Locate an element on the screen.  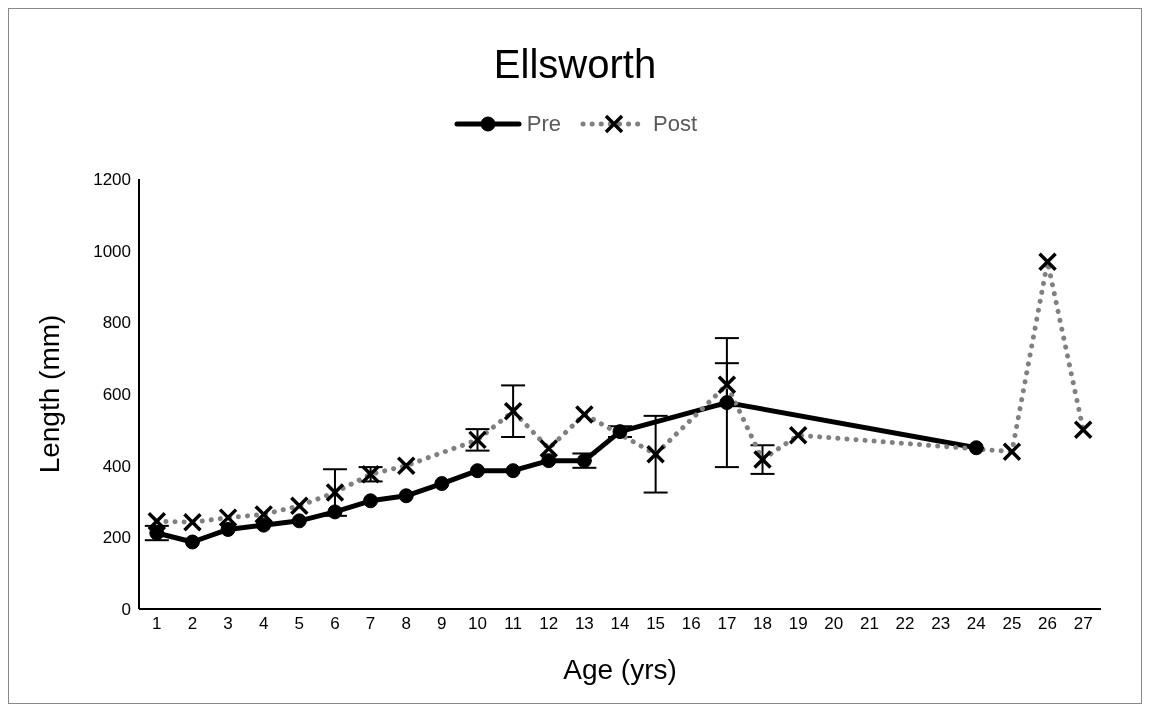
y-tick-label: 800 is located at coordinates (116, 323).